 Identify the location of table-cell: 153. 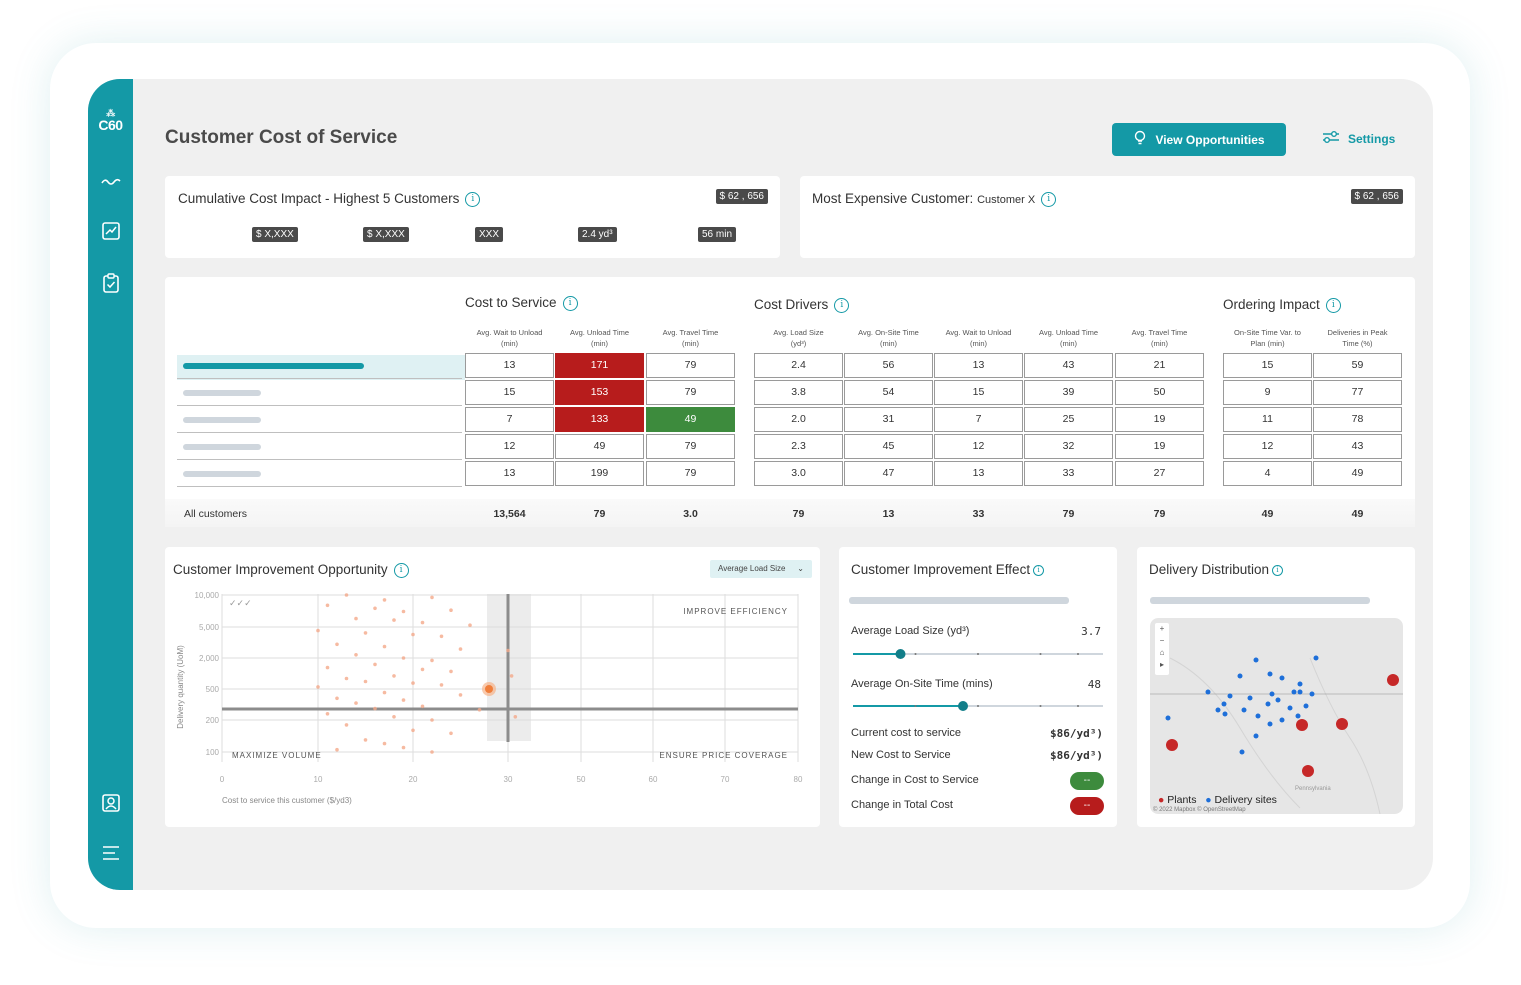
(599, 392).